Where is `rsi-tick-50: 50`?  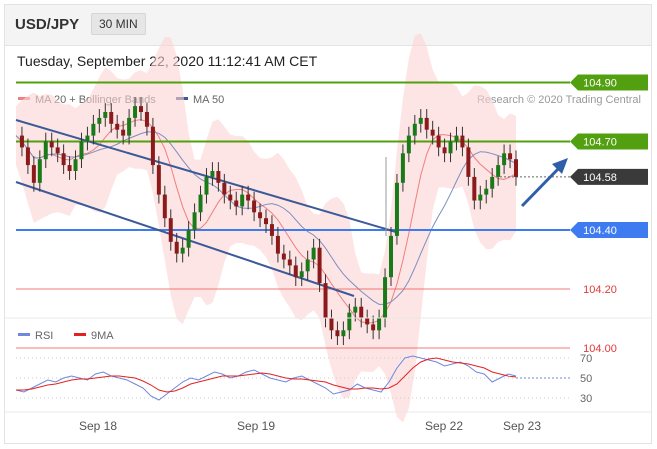 rsi-tick-50: 50 is located at coordinates (586, 379).